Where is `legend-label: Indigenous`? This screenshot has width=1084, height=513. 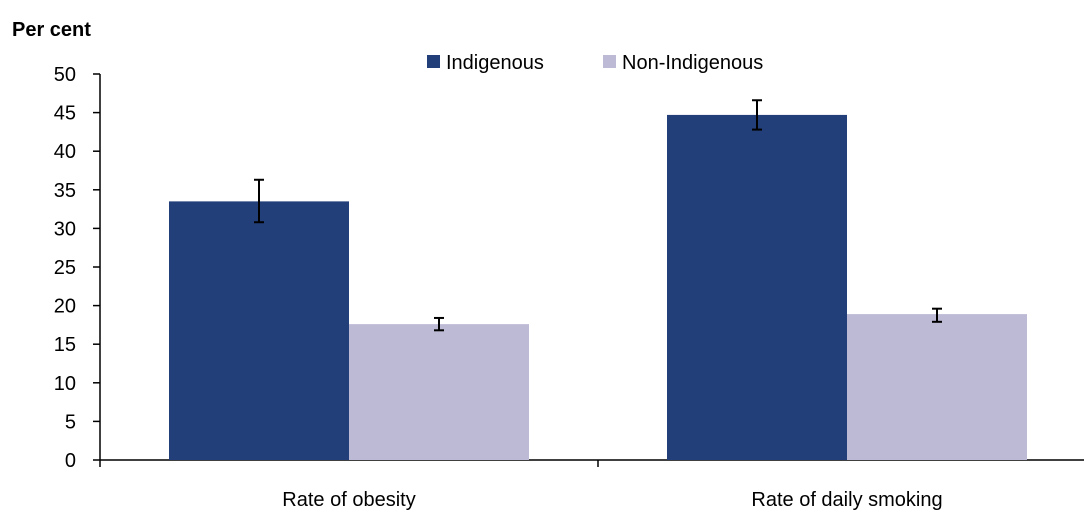 legend-label: Indigenous is located at coordinates (495, 63).